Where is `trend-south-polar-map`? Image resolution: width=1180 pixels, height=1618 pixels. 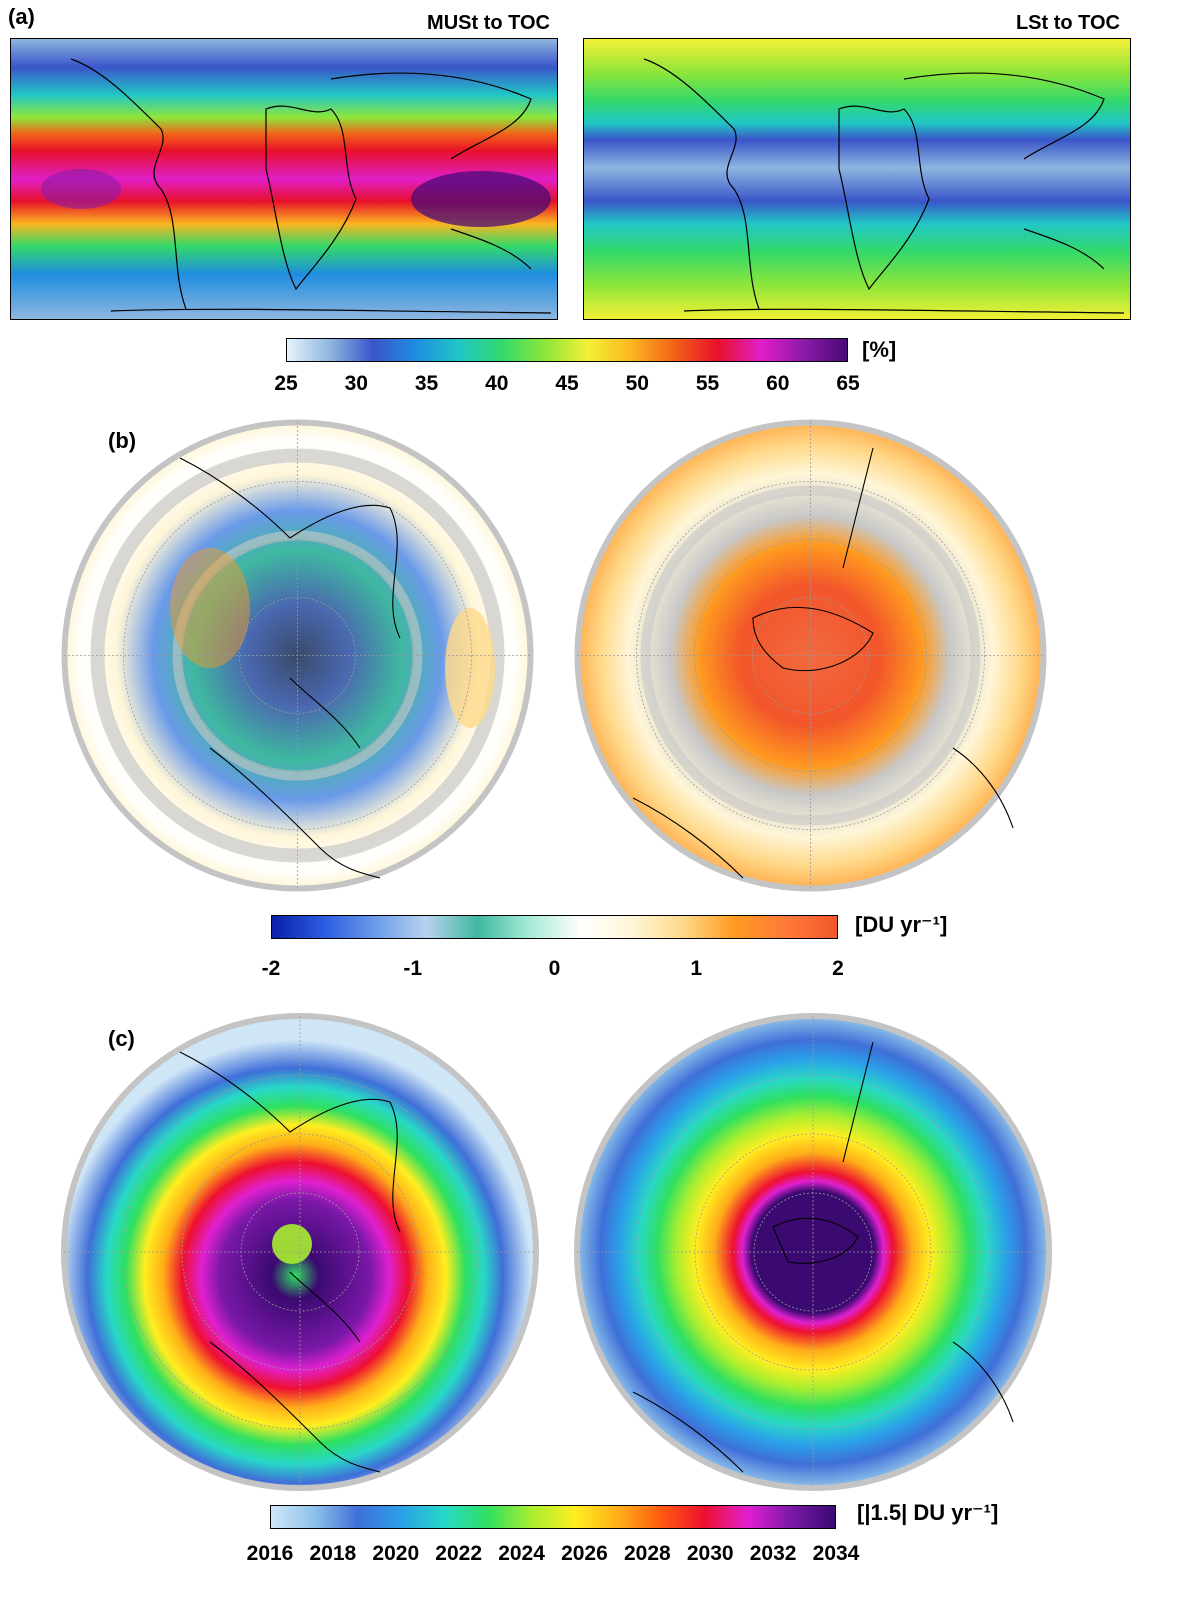 trend-south-polar-map is located at coordinates (810, 655).